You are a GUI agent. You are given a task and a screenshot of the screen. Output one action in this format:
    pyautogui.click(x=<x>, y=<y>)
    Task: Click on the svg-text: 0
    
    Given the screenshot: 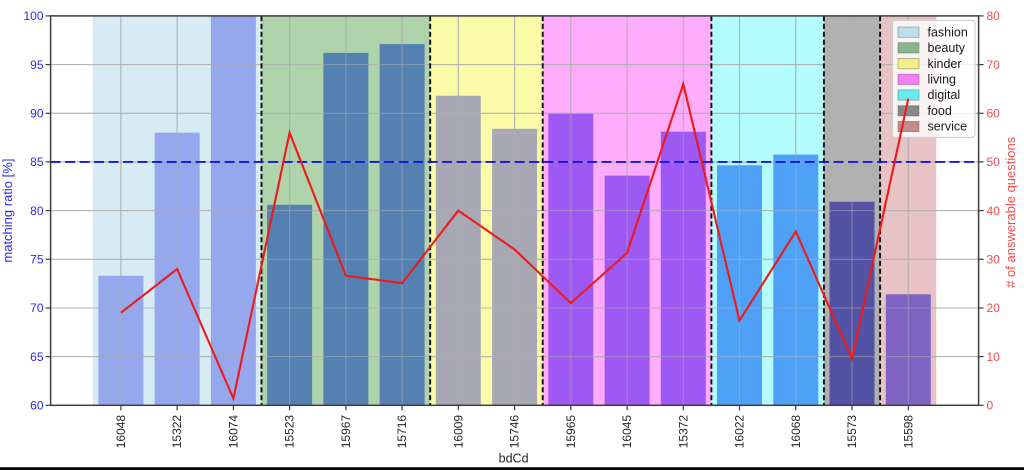 What is the action you would take?
    pyautogui.click(x=990, y=406)
    